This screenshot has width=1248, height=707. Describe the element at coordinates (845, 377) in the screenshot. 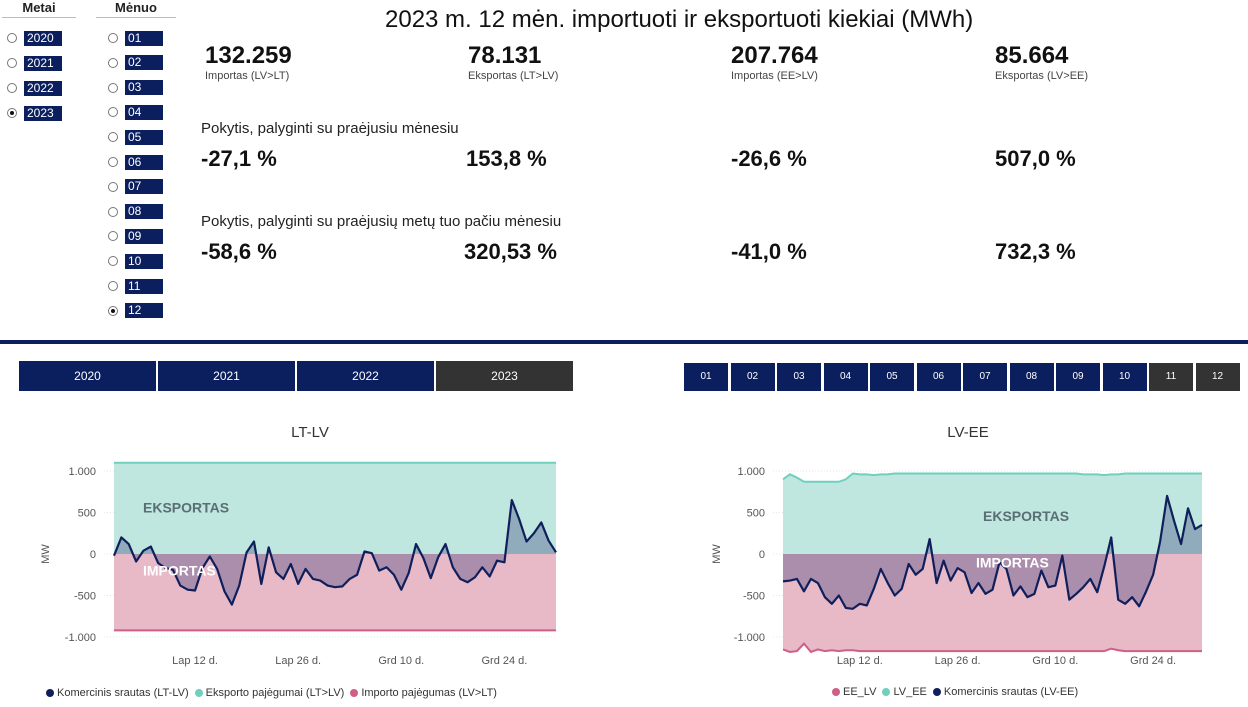

I see `month-tab-04: 04` at that location.